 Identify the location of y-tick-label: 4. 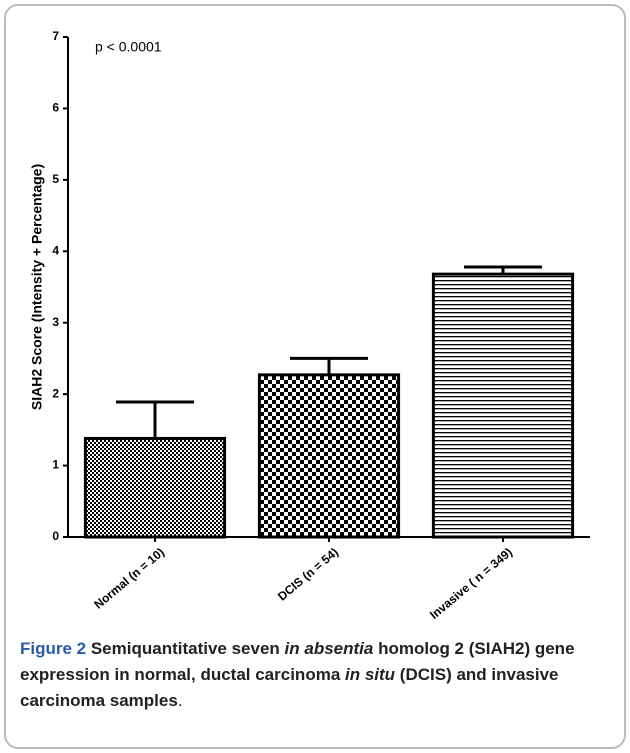
(55, 250).